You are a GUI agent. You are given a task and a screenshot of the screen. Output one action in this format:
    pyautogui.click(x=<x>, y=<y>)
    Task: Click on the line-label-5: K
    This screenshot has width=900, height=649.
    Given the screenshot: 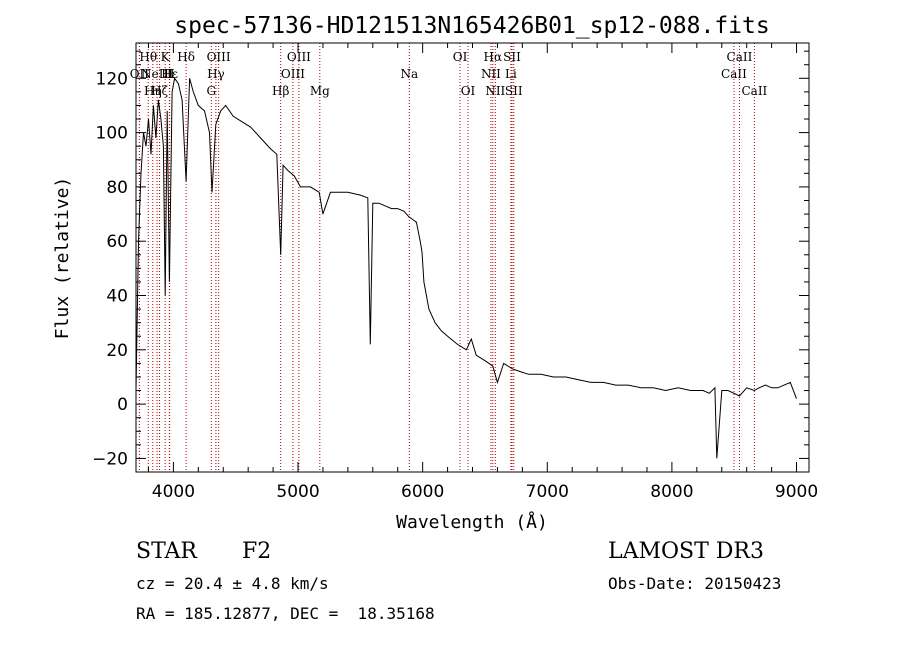 What is the action you would take?
    pyautogui.click(x=166, y=57)
    